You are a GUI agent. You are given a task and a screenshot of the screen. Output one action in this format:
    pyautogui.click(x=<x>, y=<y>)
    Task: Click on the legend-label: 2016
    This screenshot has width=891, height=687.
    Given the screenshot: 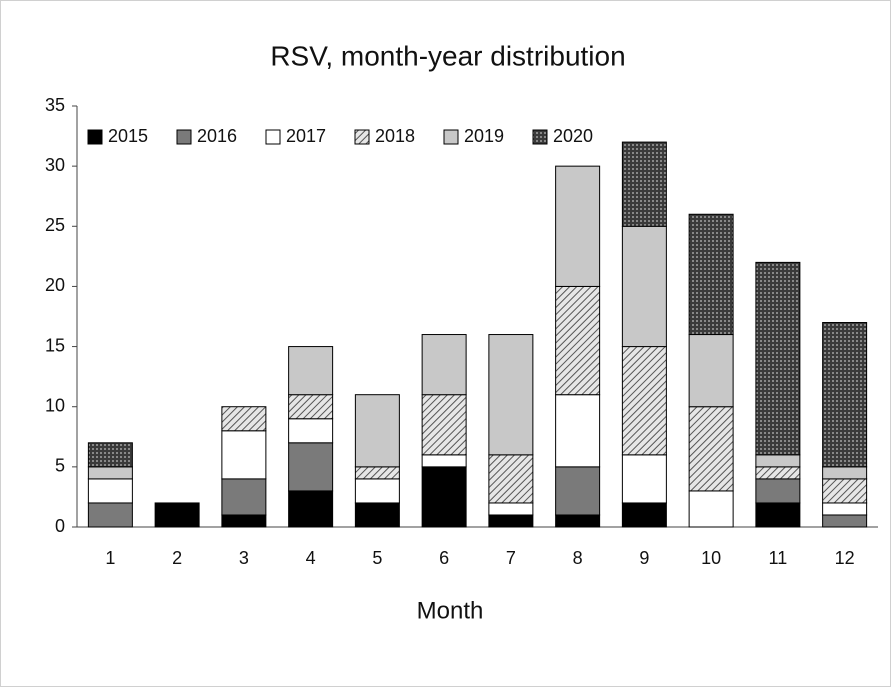 What is the action you would take?
    pyautogui.click(x=217, y=136)
    